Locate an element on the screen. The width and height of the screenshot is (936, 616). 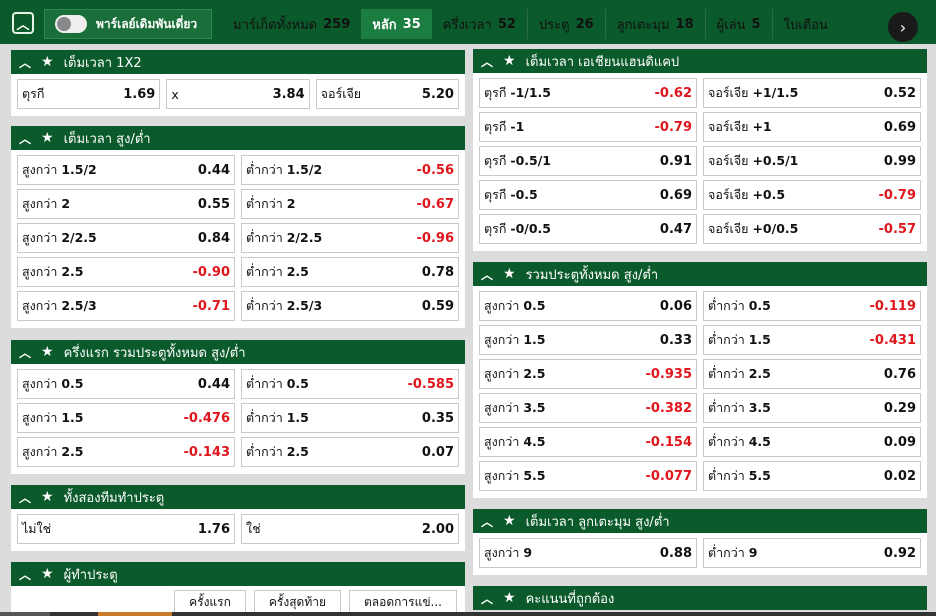
odds-cell: ต่ำกว่า 0.5 -0.585 is located at coordinates (350, 384).